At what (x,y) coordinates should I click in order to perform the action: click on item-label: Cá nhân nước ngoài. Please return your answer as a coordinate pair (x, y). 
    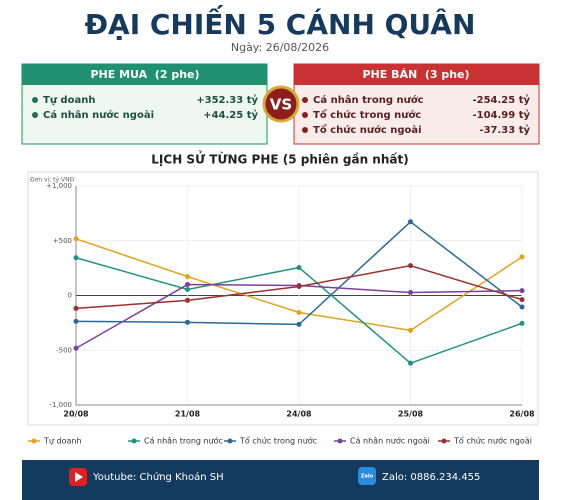
    Looking at the image, I should click on (98, 115).